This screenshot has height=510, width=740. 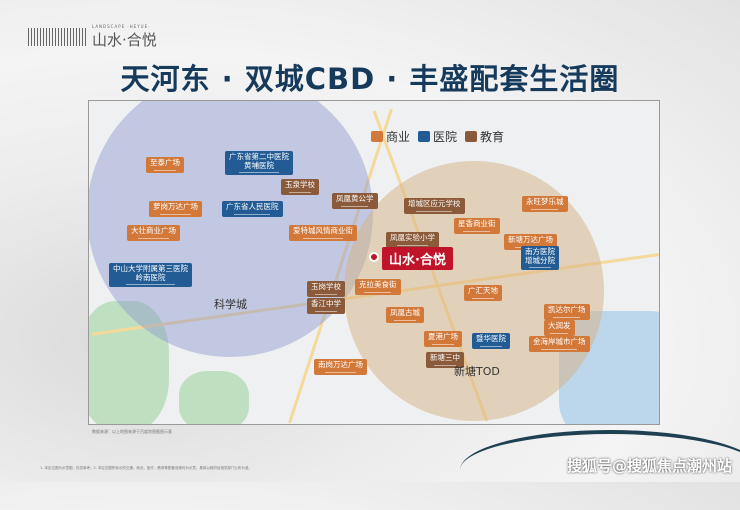 What do you see at coordinates (326, 306) in the screenshot?
I see `poi-education: 香江中学` at bounding box center [326, 306].